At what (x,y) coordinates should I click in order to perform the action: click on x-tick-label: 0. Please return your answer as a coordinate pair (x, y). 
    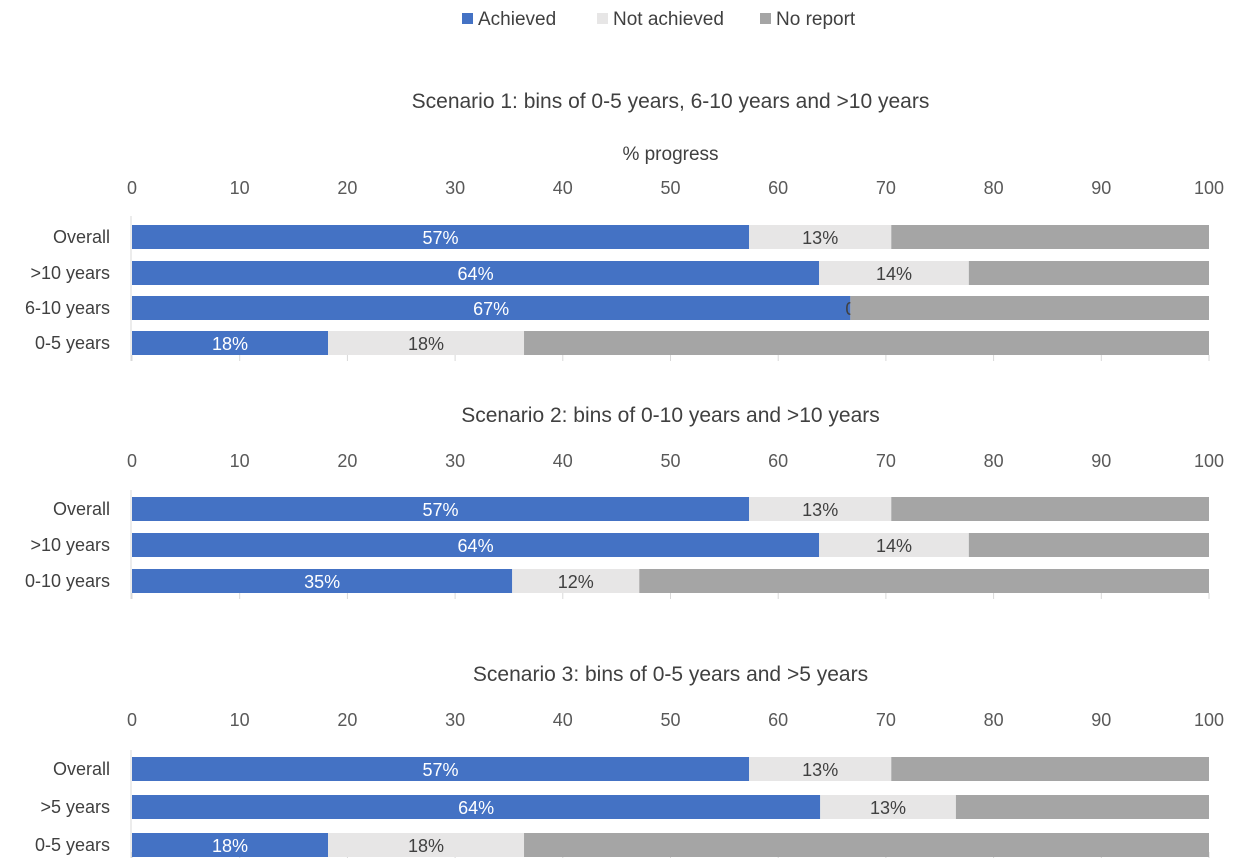
    Looking at the image, I should click on (132, 720).